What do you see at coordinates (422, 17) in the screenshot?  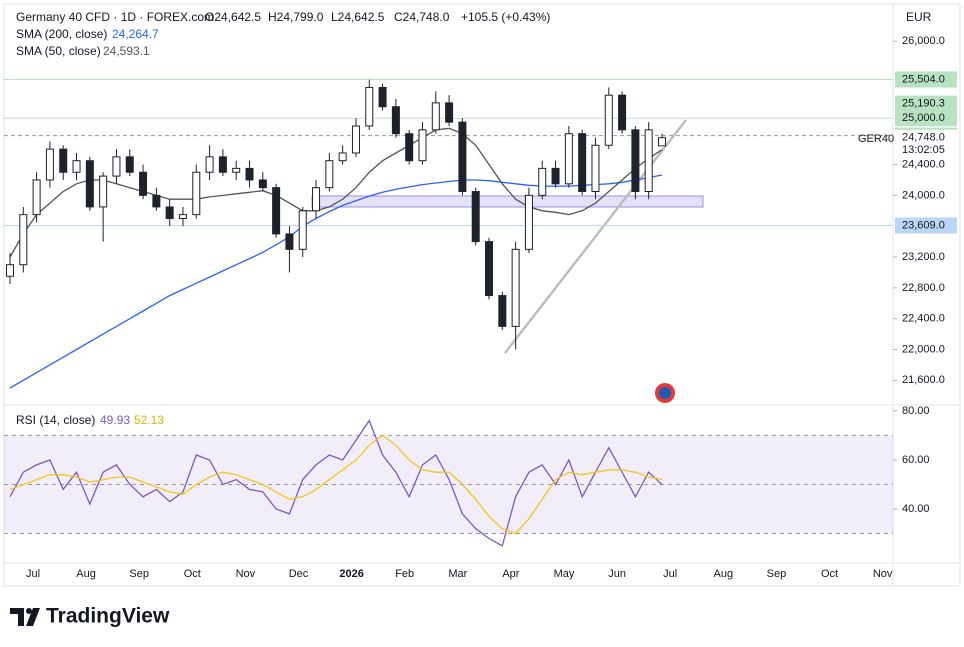 I see `ohlc-value: C24,748.0` at bounding box center [422, 17].